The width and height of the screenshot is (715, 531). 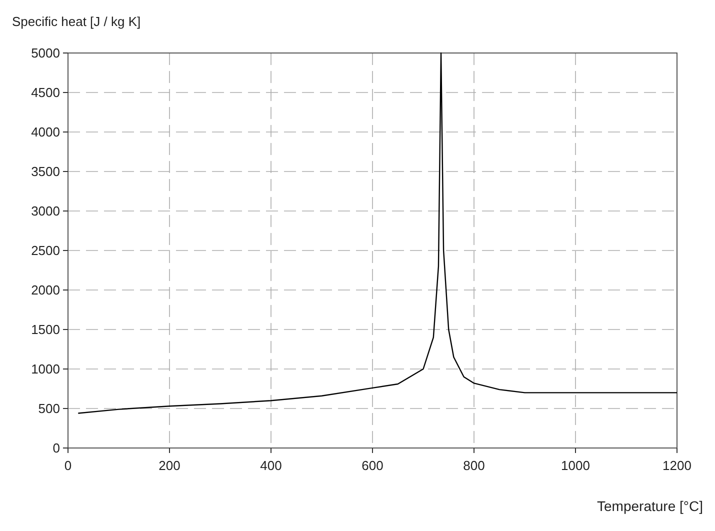 I want to click on y-tick-label: 1500, so click(x=45, y=330).